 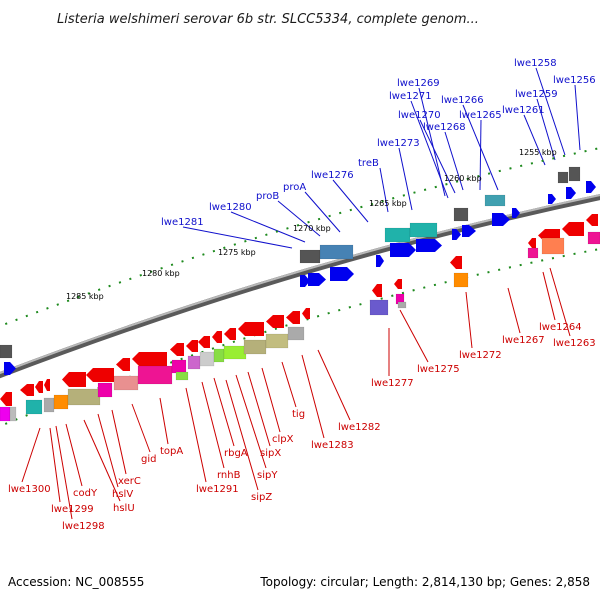 What do you see at coordinates (418, 83) in the screenshot?
I see `gene-label-lwe1269: lwe1269` at bounding box center [418, 83].